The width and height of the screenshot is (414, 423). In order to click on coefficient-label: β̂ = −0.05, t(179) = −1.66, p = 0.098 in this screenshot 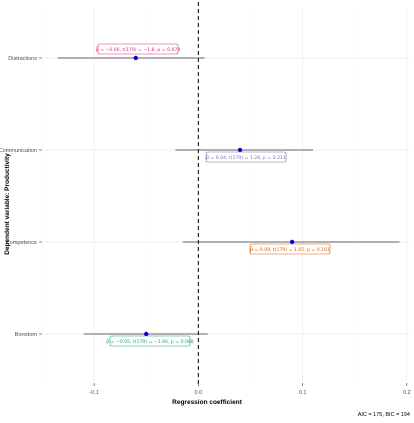, I will do `click(150, 341)`.